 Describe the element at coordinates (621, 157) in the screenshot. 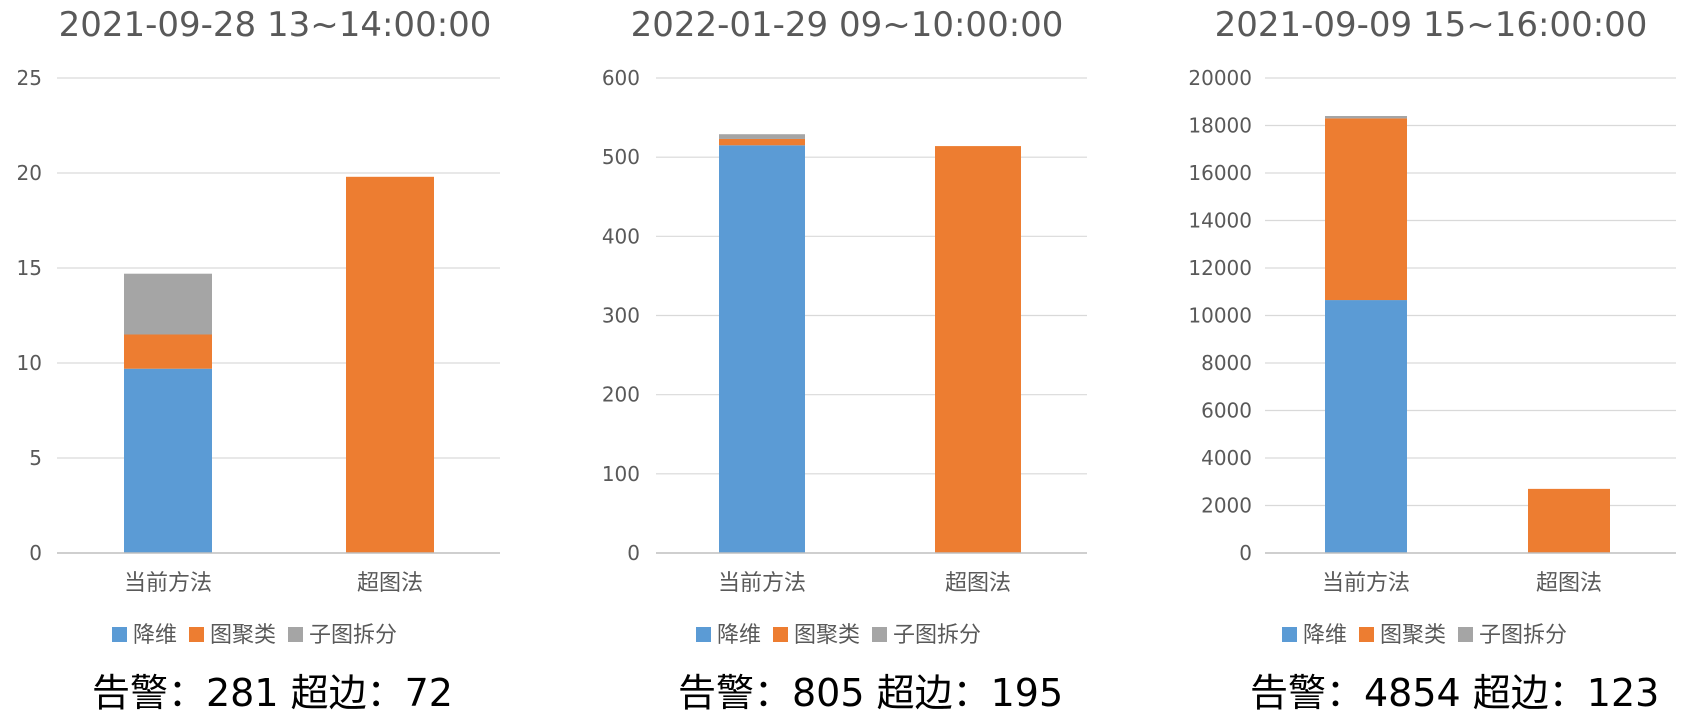

I see `y-tick-label: 500` at that location.